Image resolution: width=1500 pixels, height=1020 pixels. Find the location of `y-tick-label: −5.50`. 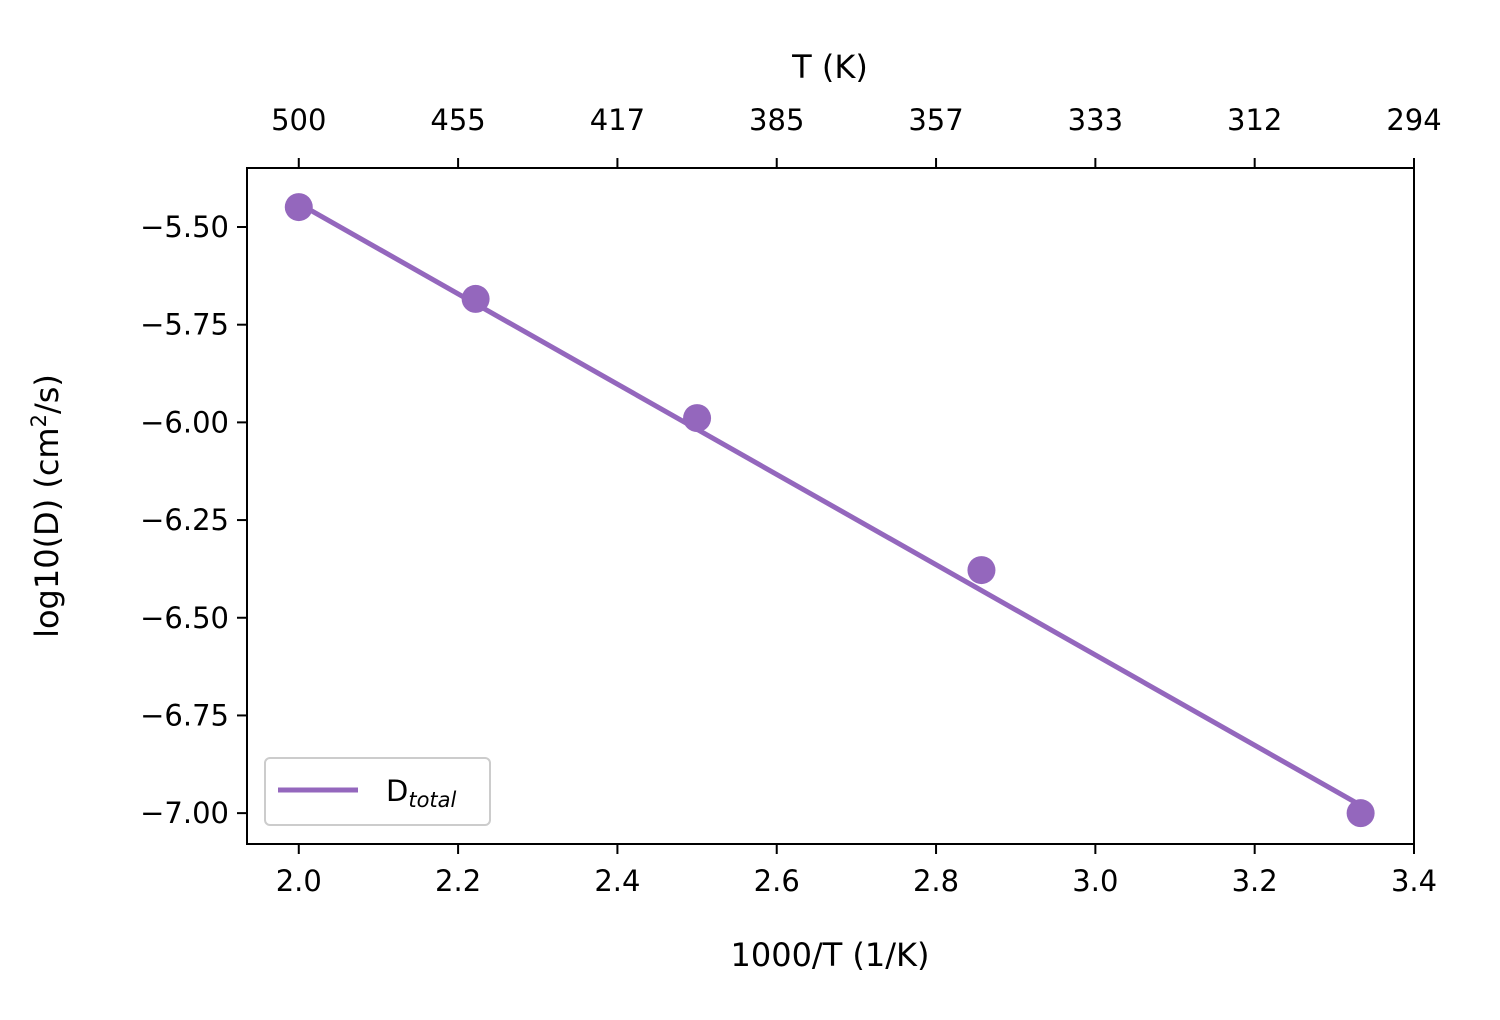

y-tick-label: −5.50 is located at coordinates (184, 227).